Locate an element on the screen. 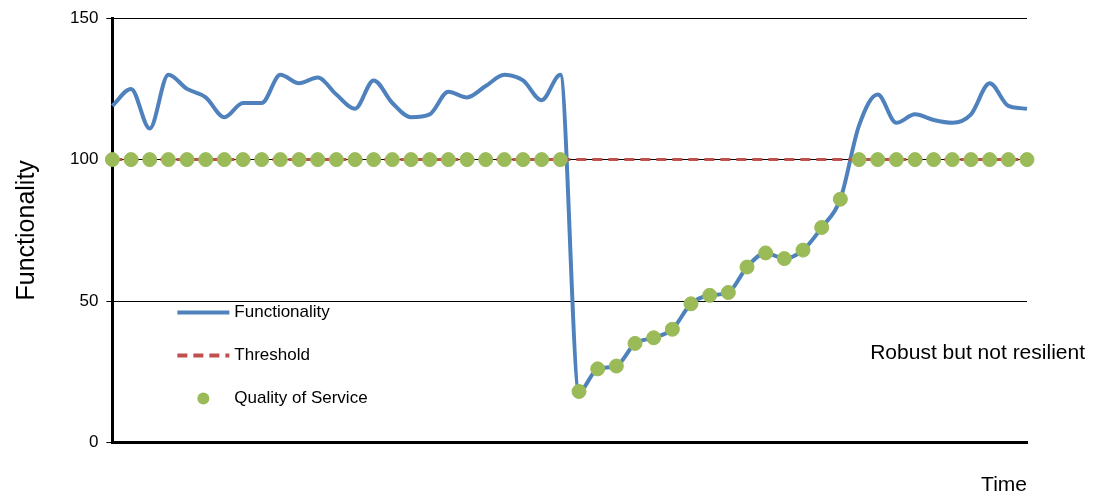 This screenshot has width=1101, height=502. y-tick-label: 50 is located at coordinates (89, 300).